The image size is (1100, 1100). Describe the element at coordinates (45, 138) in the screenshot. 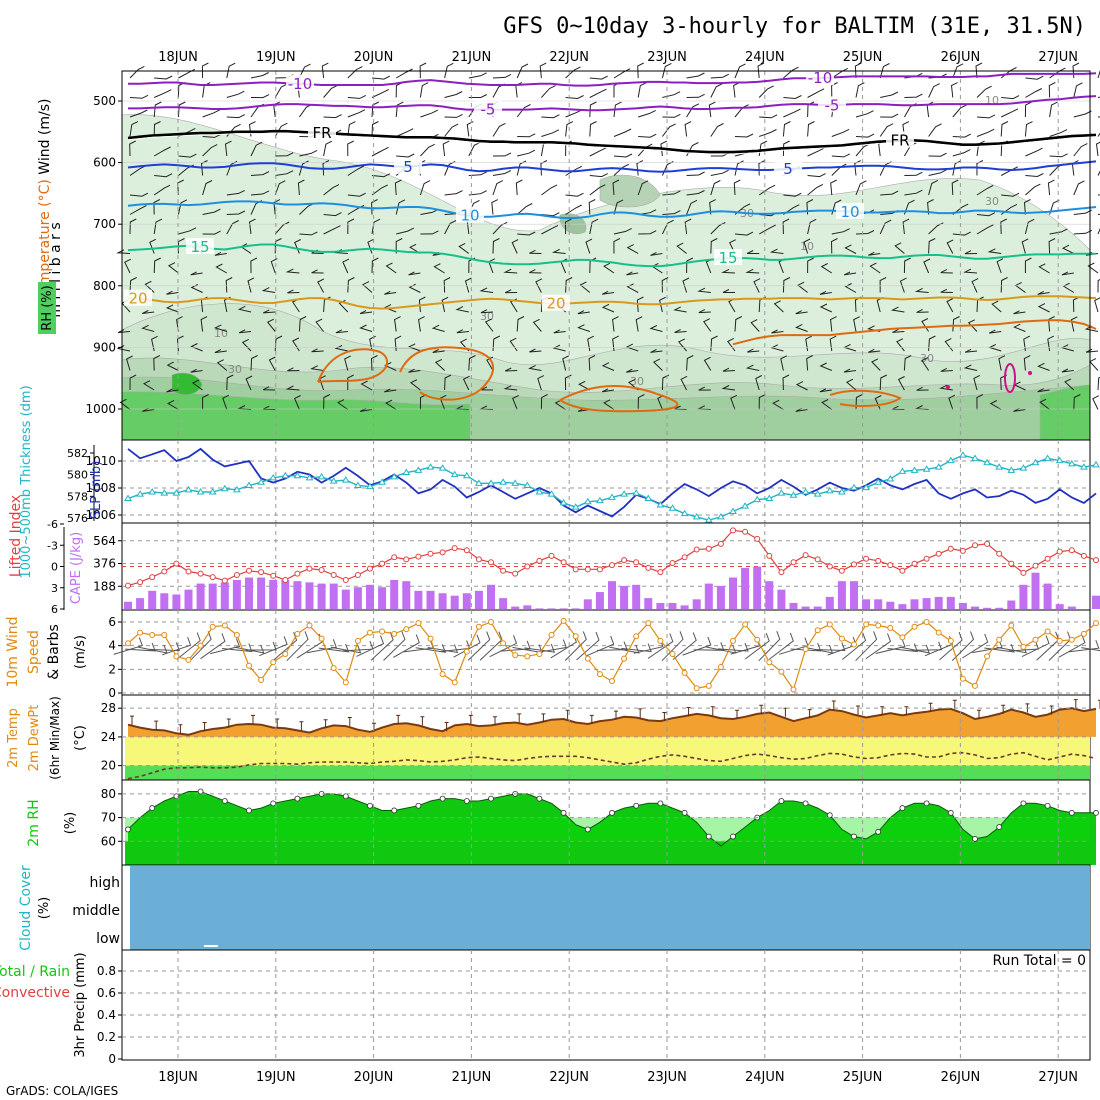

I see `wind-legend: Wind (m/s)` at that location.